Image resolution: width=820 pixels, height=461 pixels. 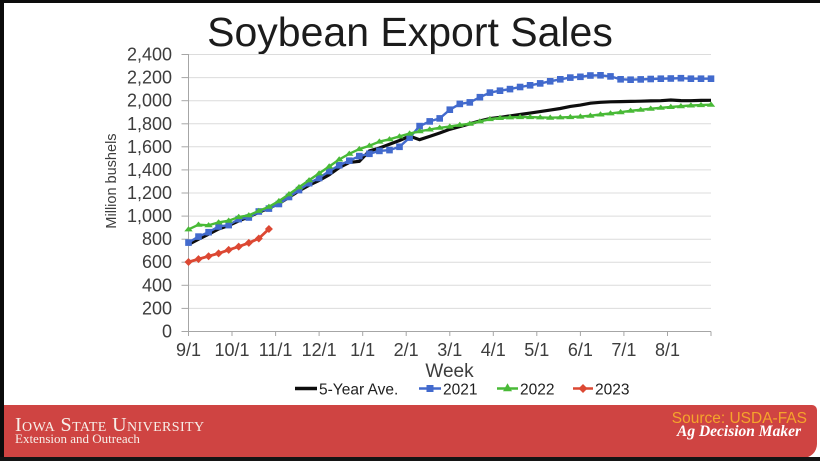 What do you see at coordinates (406, 350) in the screenshot?
I see `svg-text: 2/1` at bounding box center [406, 350].